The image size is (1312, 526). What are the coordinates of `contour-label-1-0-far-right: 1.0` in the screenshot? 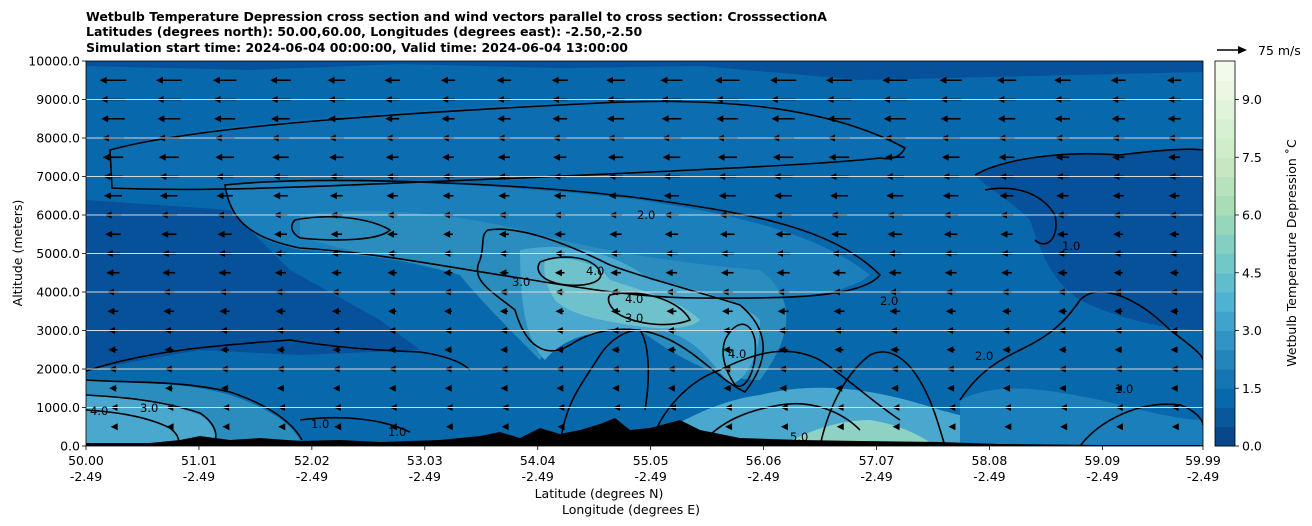 It's located at (1124, 389).